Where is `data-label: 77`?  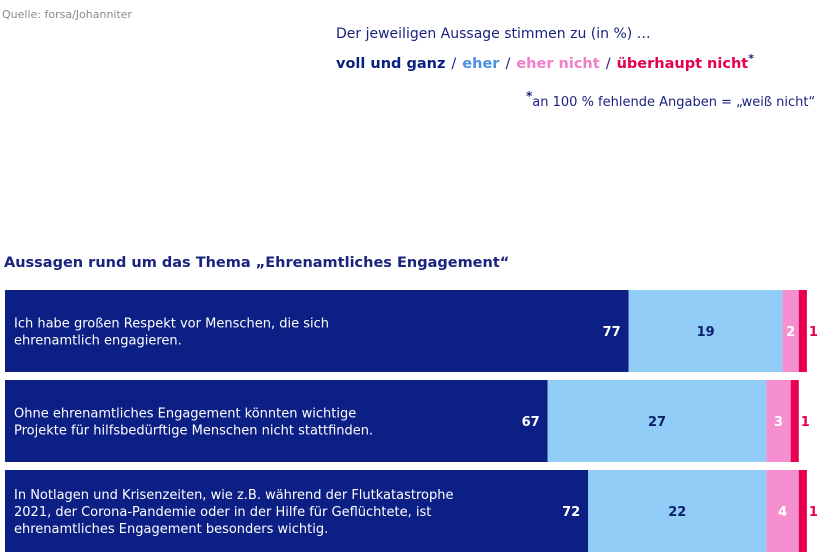
data-label: 77 is located at coordinates (612, 332).